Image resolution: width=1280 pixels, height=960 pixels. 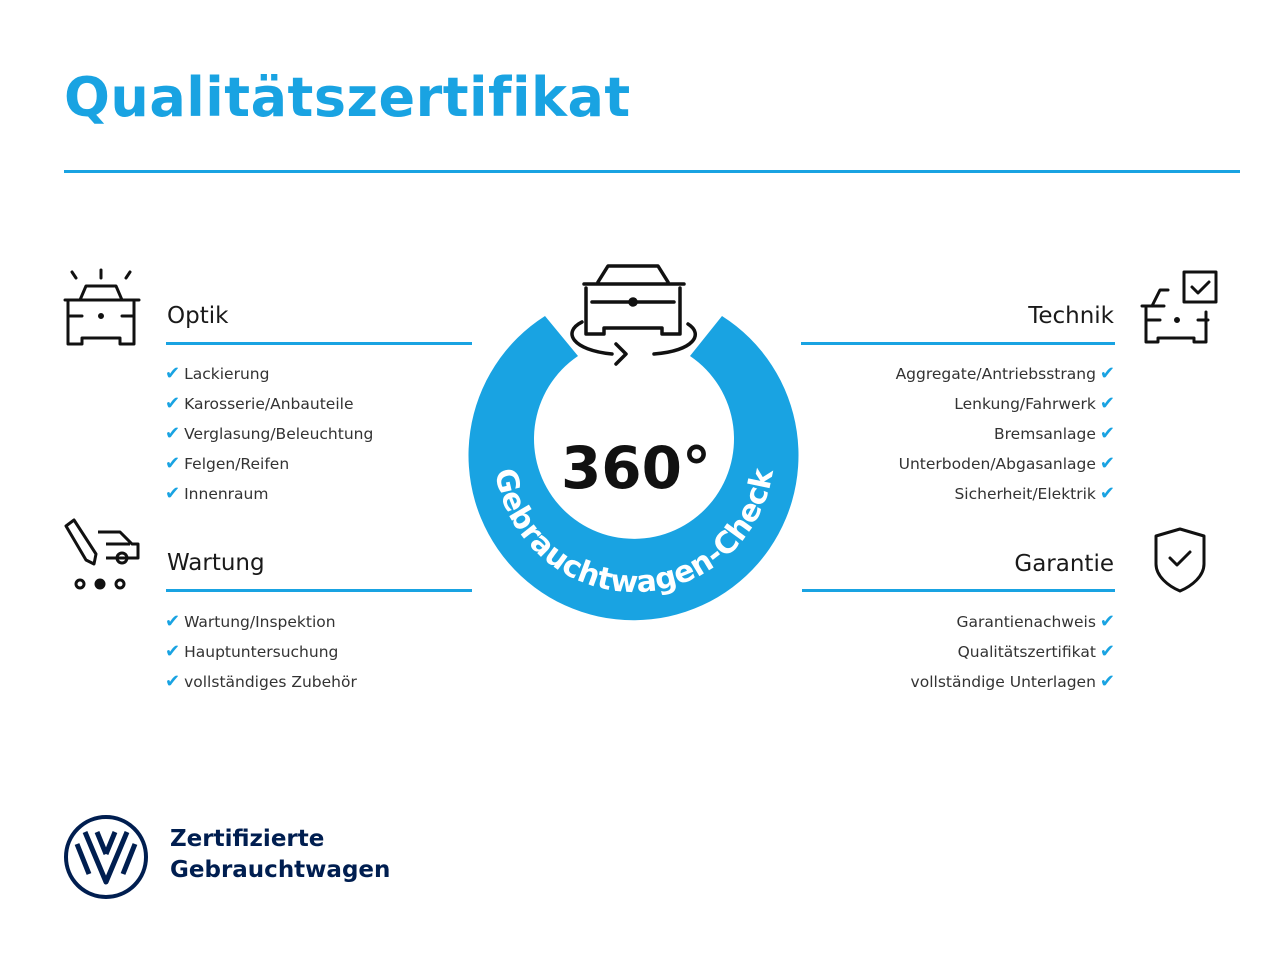 What do you see at coordinates (250, 621) in the screenshot?
I see `list-item: ✔ Wartung/Inspektion` at bounding box center [250, 621].